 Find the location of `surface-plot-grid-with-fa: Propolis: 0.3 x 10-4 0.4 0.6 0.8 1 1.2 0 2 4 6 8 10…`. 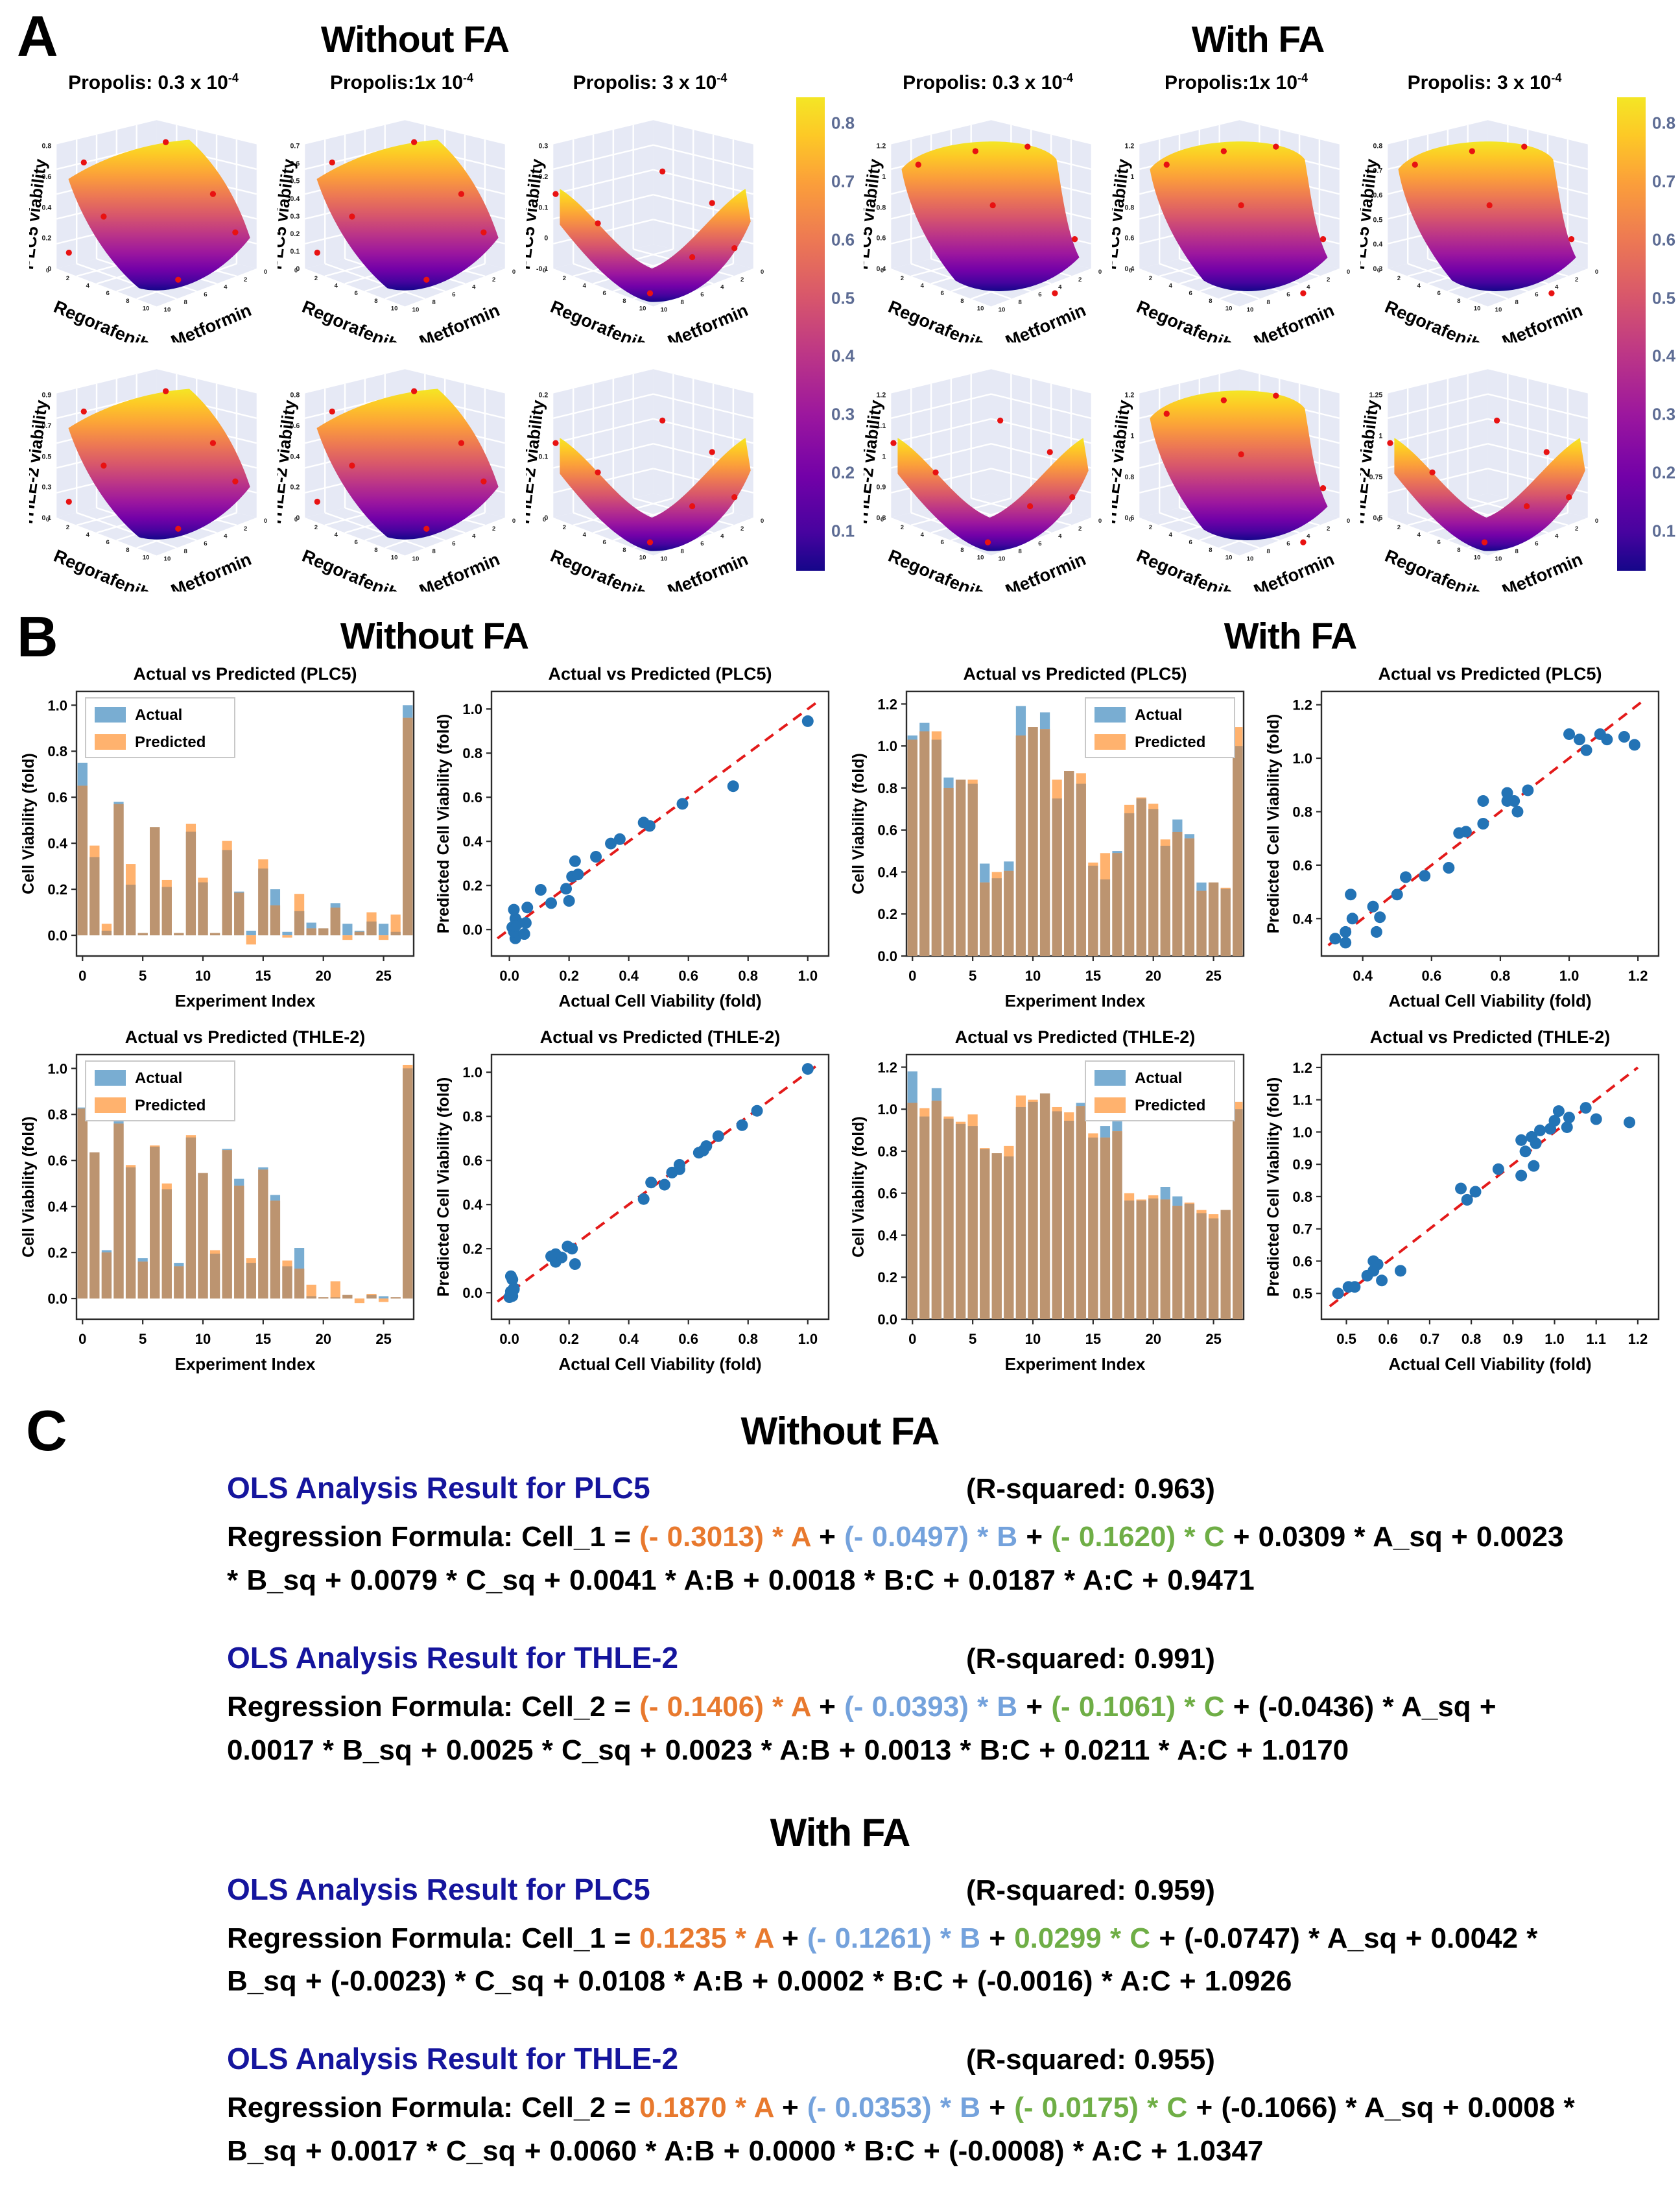

surface-plot-grid-with-fa: Propolis: 0.3 x 10-4 0.4 0.6 0.8 1 1.2 0 2 4 6 8 10… is located at coordinates (1236, 328).